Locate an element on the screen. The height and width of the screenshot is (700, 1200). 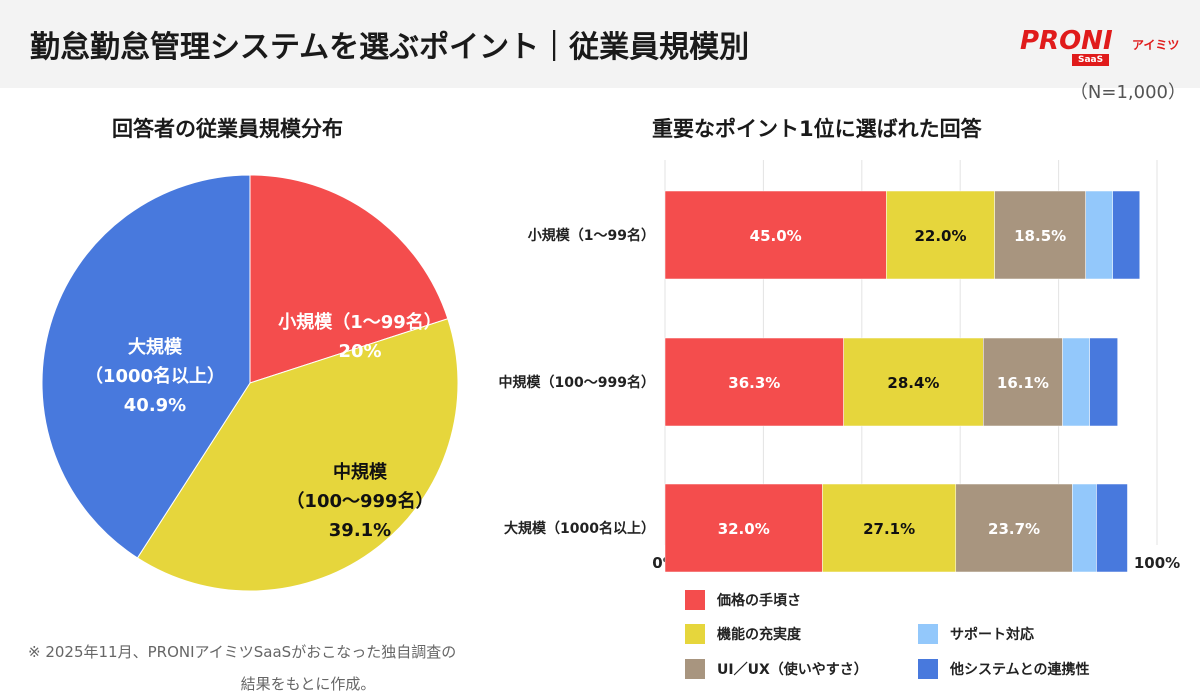
proni-logo: PRONI アイミツ SaaS is located at coordinates (1100, 47).